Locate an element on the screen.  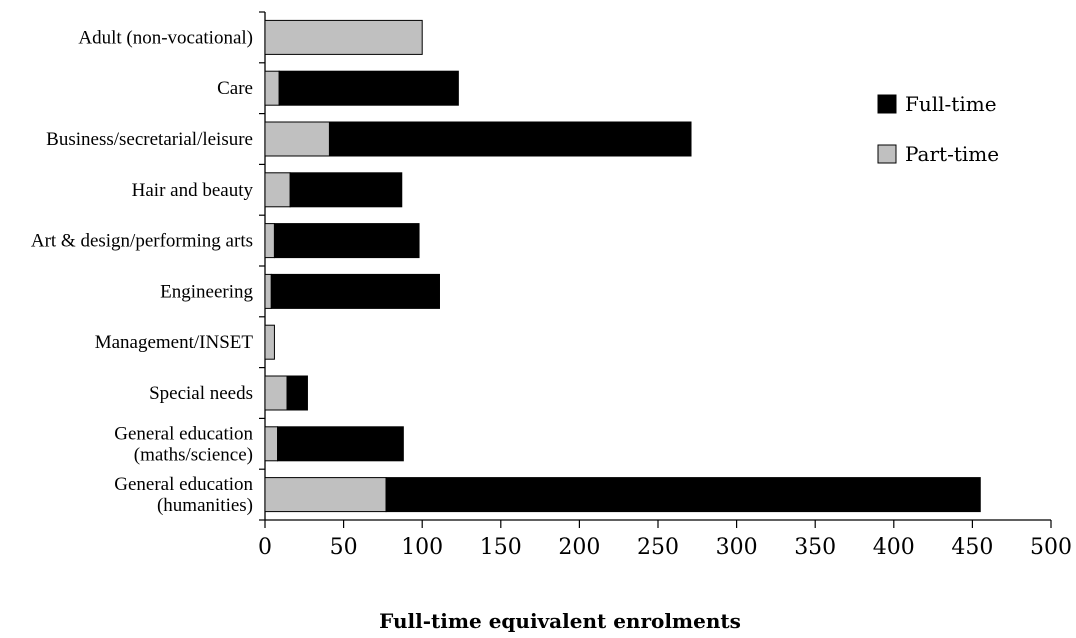
category-label: (maths/science) is located at coordinates (193, 454).